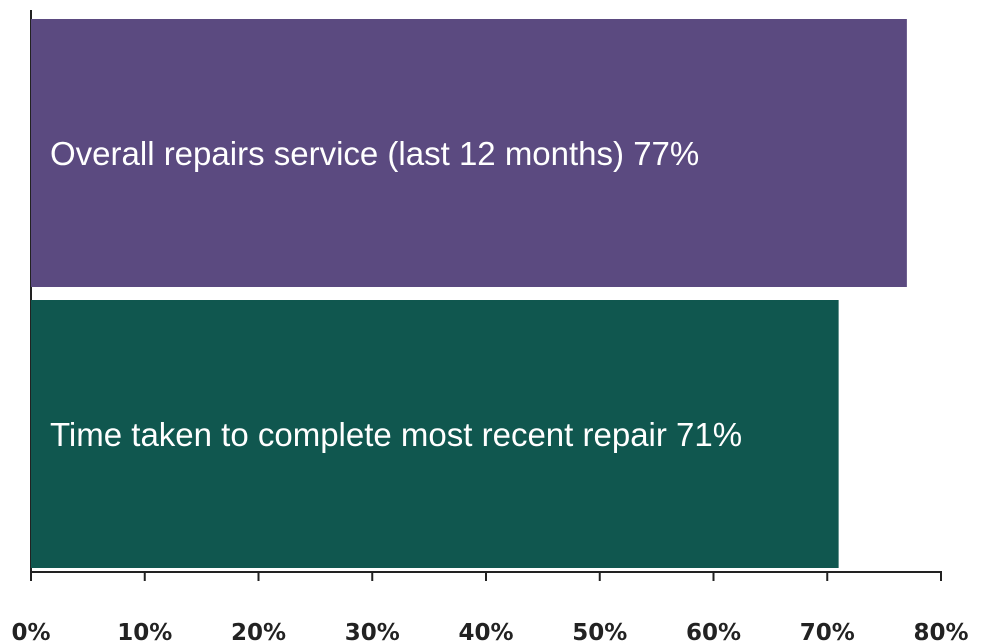  I want to click on x-tick-label: 10%, so click(144, 632).